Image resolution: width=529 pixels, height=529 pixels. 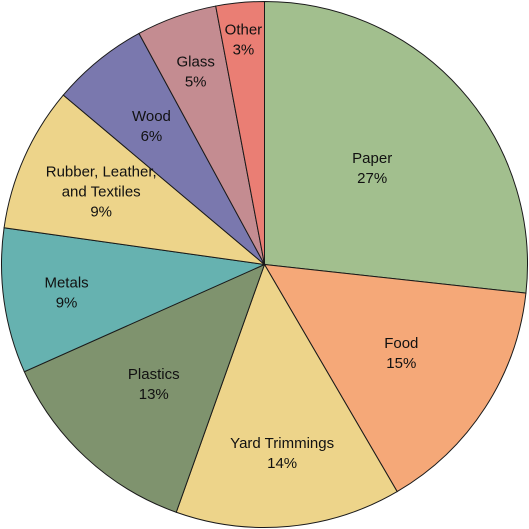 What do you see at coordinates (372, 178) in the screenshot?
I see `slice-percent-label: 27%` at bounding box center [372, 178].